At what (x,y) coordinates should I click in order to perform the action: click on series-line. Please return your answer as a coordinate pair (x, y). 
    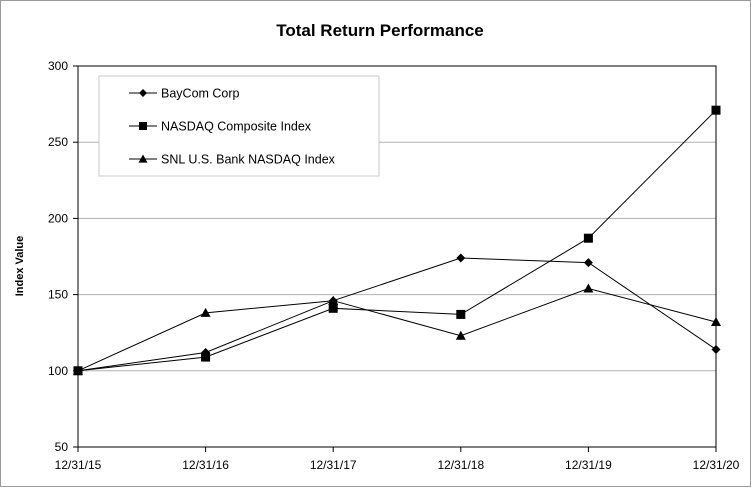
    Looking at the image, I should click on (397, 329).